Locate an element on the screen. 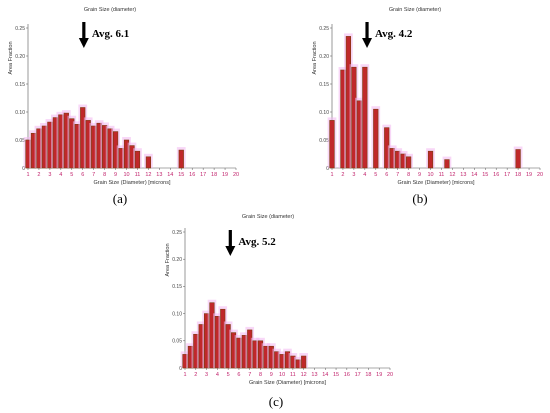  panel-label: (c) is located at coordinates (276, 401).